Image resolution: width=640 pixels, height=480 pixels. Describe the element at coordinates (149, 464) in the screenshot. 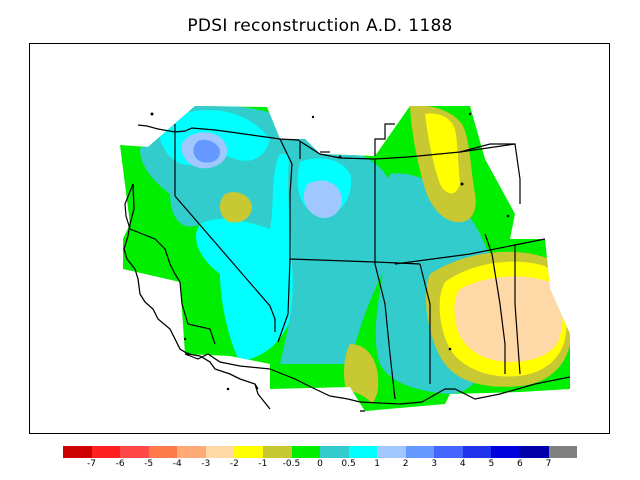

I see `colorbar-tick-label: -5` at that location.